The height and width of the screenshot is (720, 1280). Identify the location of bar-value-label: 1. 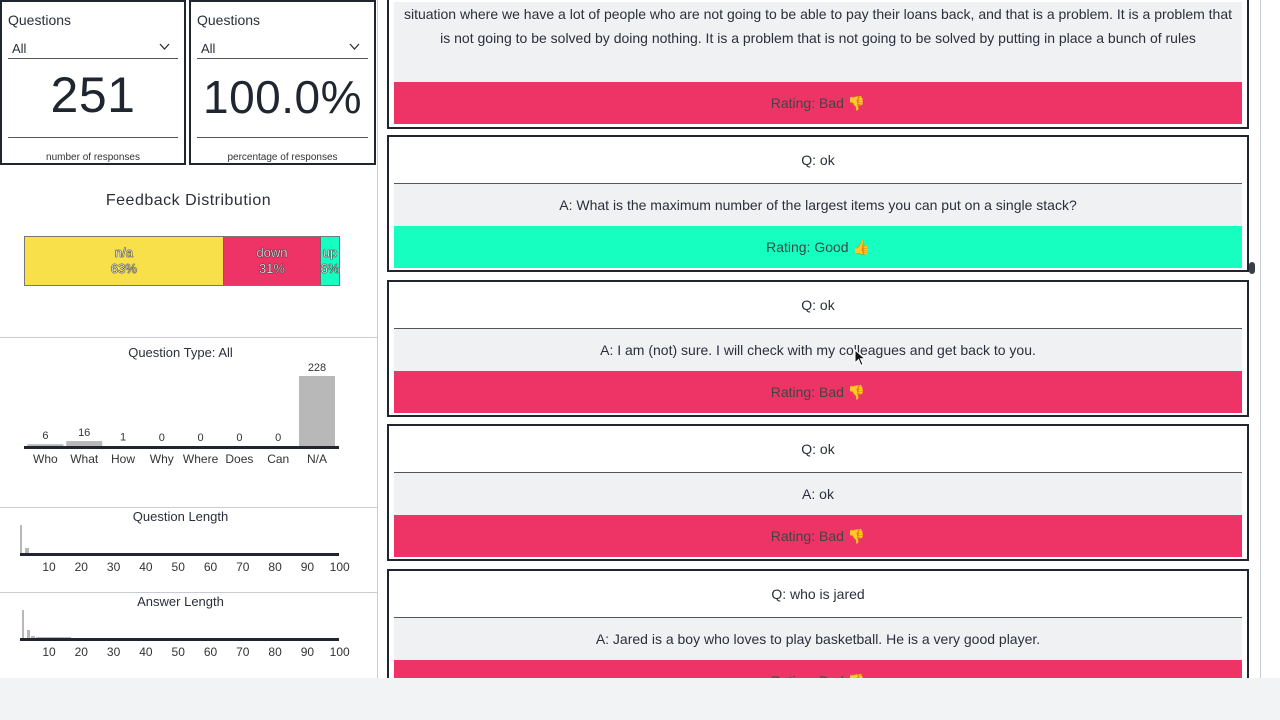
(123, 438).